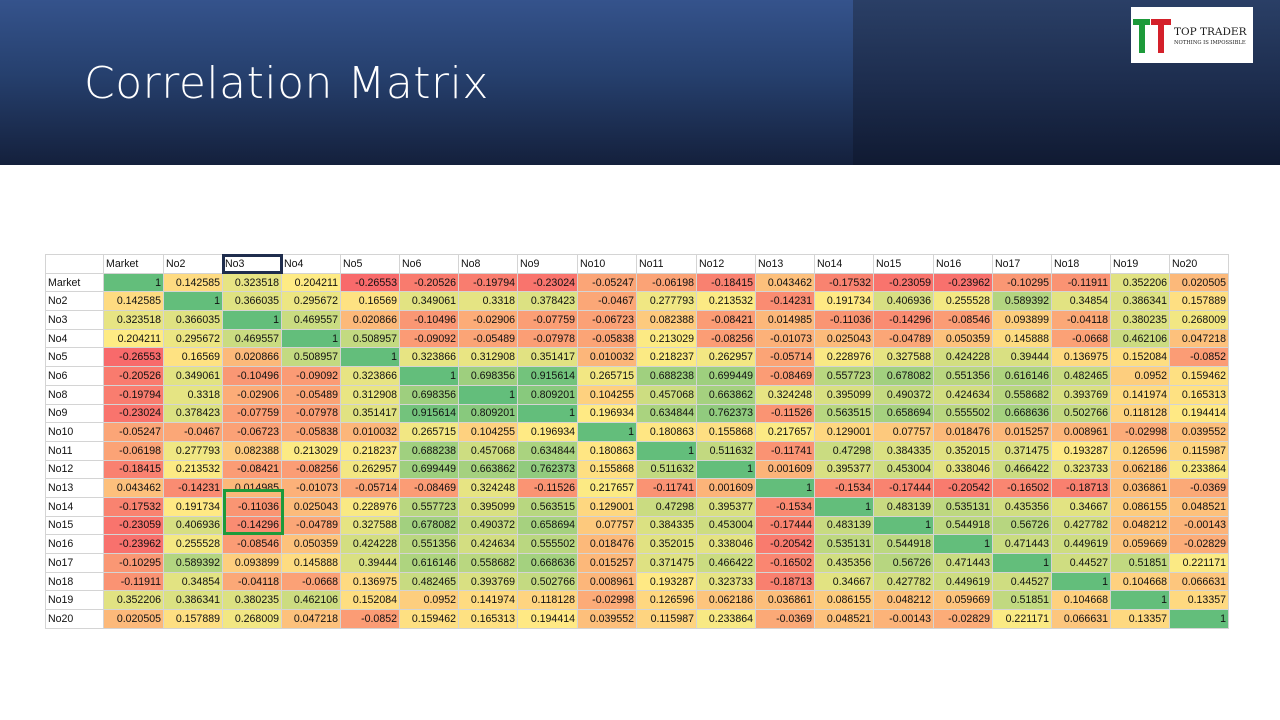 The image size is (1280, 720). What do you see at coordinates (429, 282) in the screenshot?
I see `correlation-cell: -0.20526` at bounding box center [429, 282].